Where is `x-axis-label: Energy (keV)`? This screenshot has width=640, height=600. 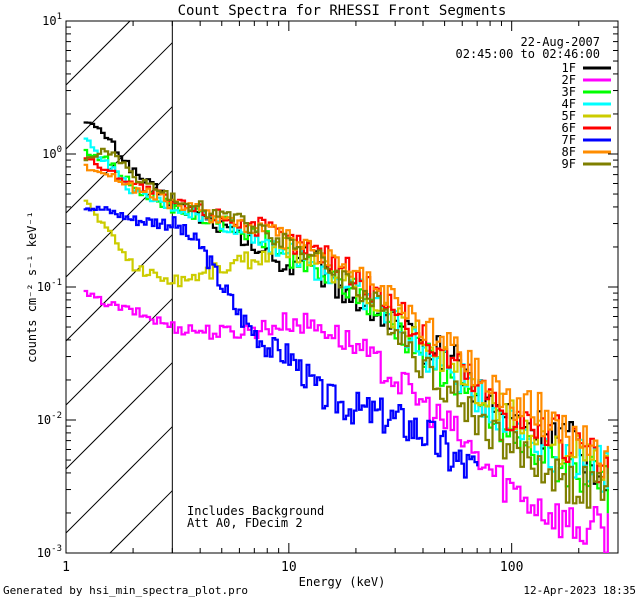 x-axis-label: Energy (keV) is located at coordinates (342, 582).